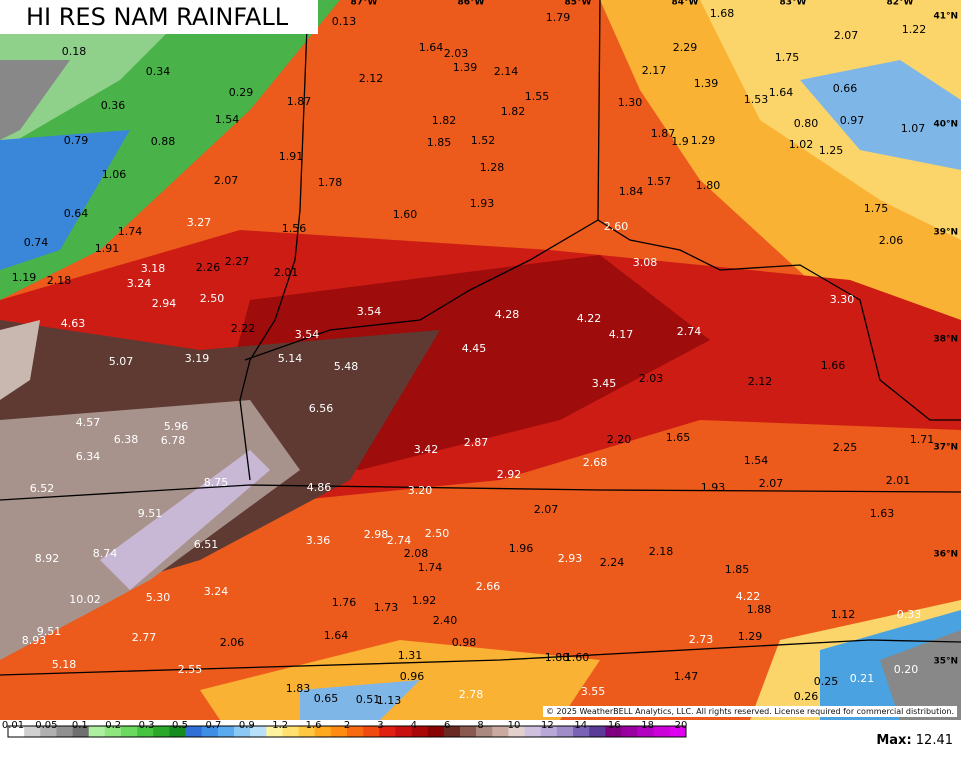 This screenshot has width=961, height=757. What do you see at coordinates (488, 586) in the screenshot?
I see `rainfall-label: 2.66` at bounding box center [488, 586].